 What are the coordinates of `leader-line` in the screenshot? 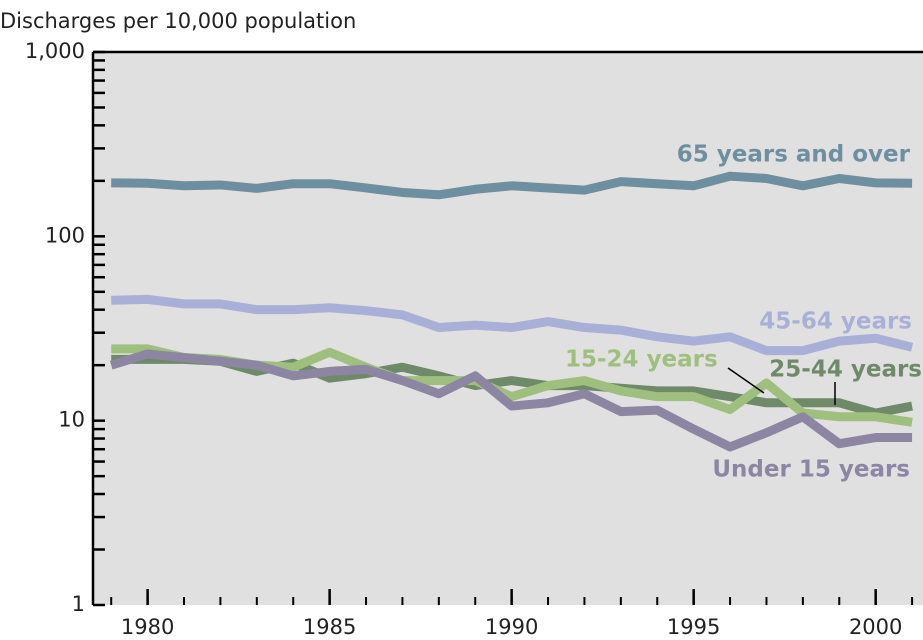 It's located at (746, 380).